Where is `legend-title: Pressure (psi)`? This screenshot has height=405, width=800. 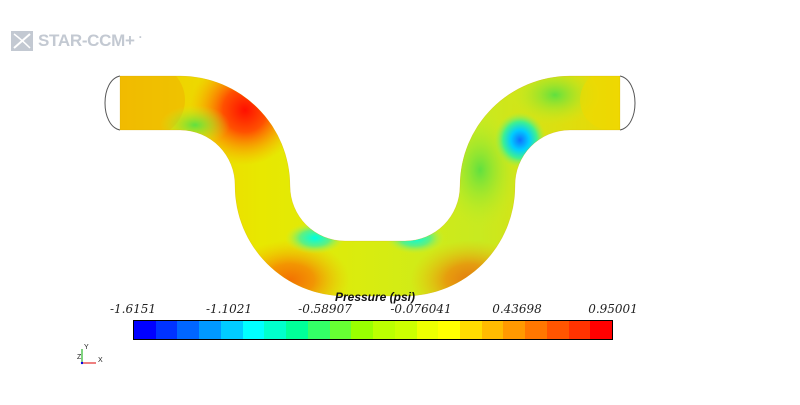
legend-title: Pressure (psi) is located at coordinates (375, 297).